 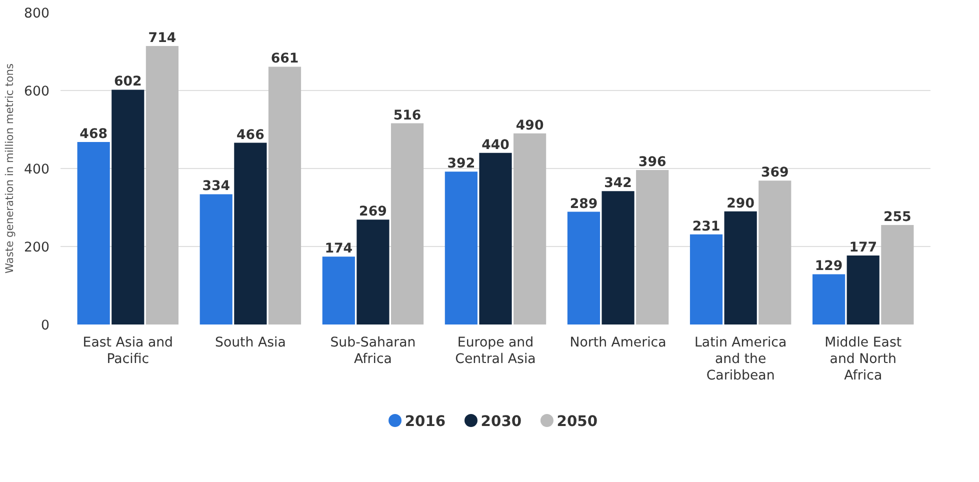 What do you see at coordinates (37, 14) in the screenshot?
I see `y-tick-label: 800` at bounding box center [37, 14].